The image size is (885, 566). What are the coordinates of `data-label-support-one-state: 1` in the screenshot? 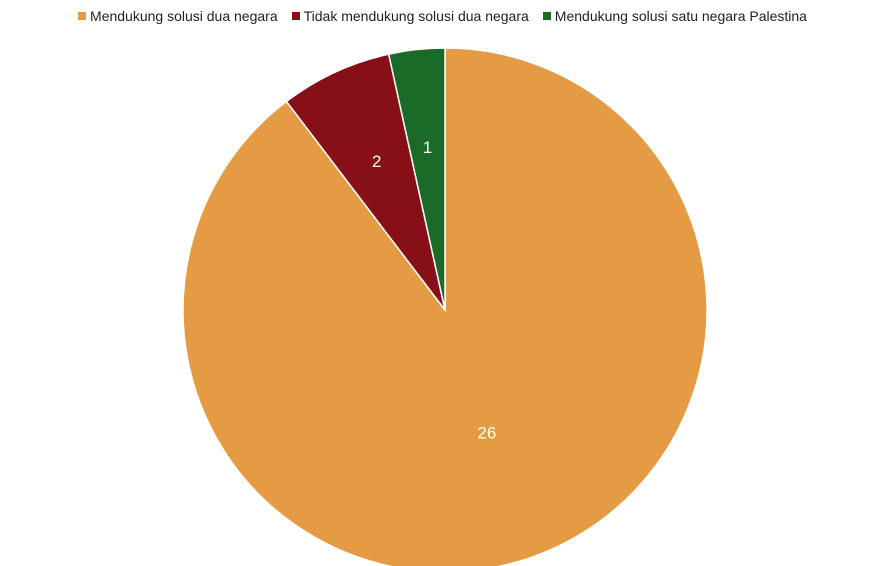 It's located at (427, 147).